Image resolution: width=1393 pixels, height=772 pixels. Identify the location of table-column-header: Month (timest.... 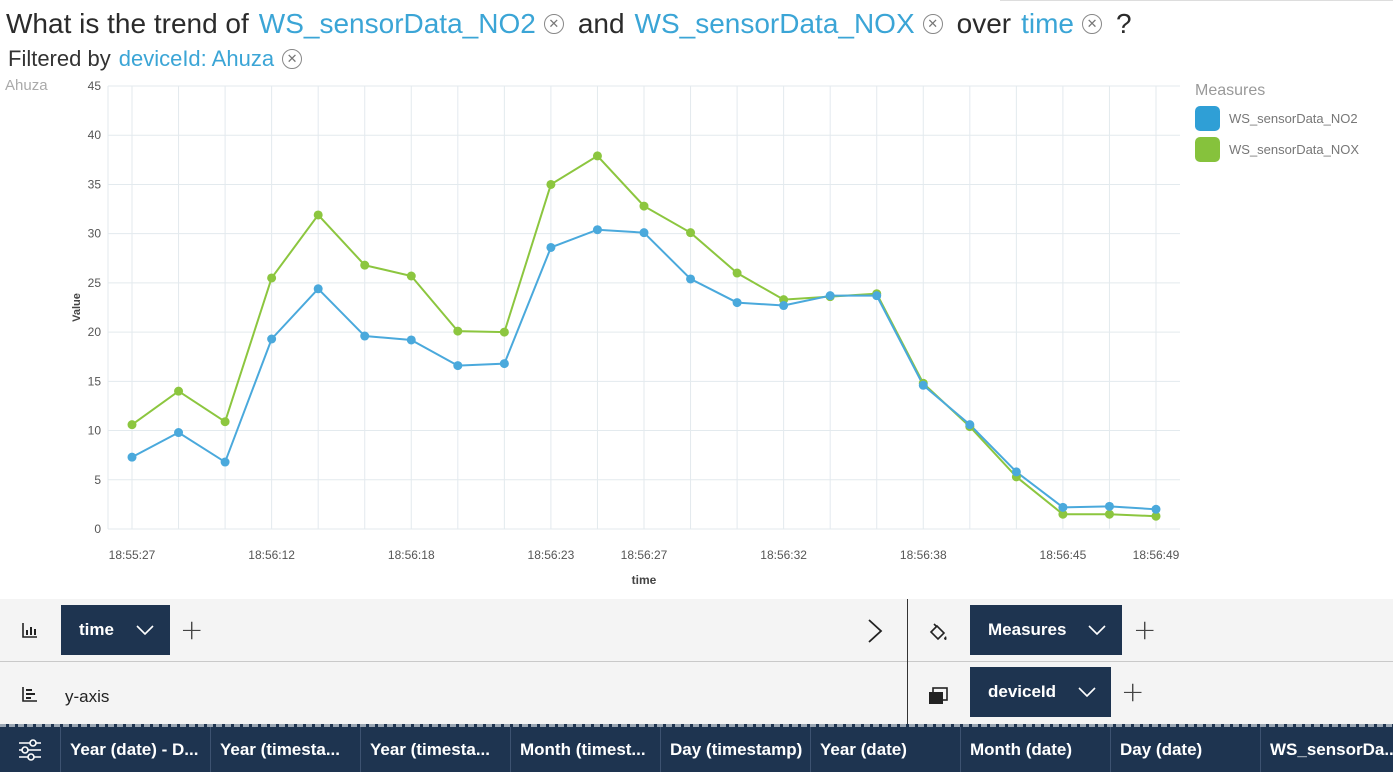
(585, 749).